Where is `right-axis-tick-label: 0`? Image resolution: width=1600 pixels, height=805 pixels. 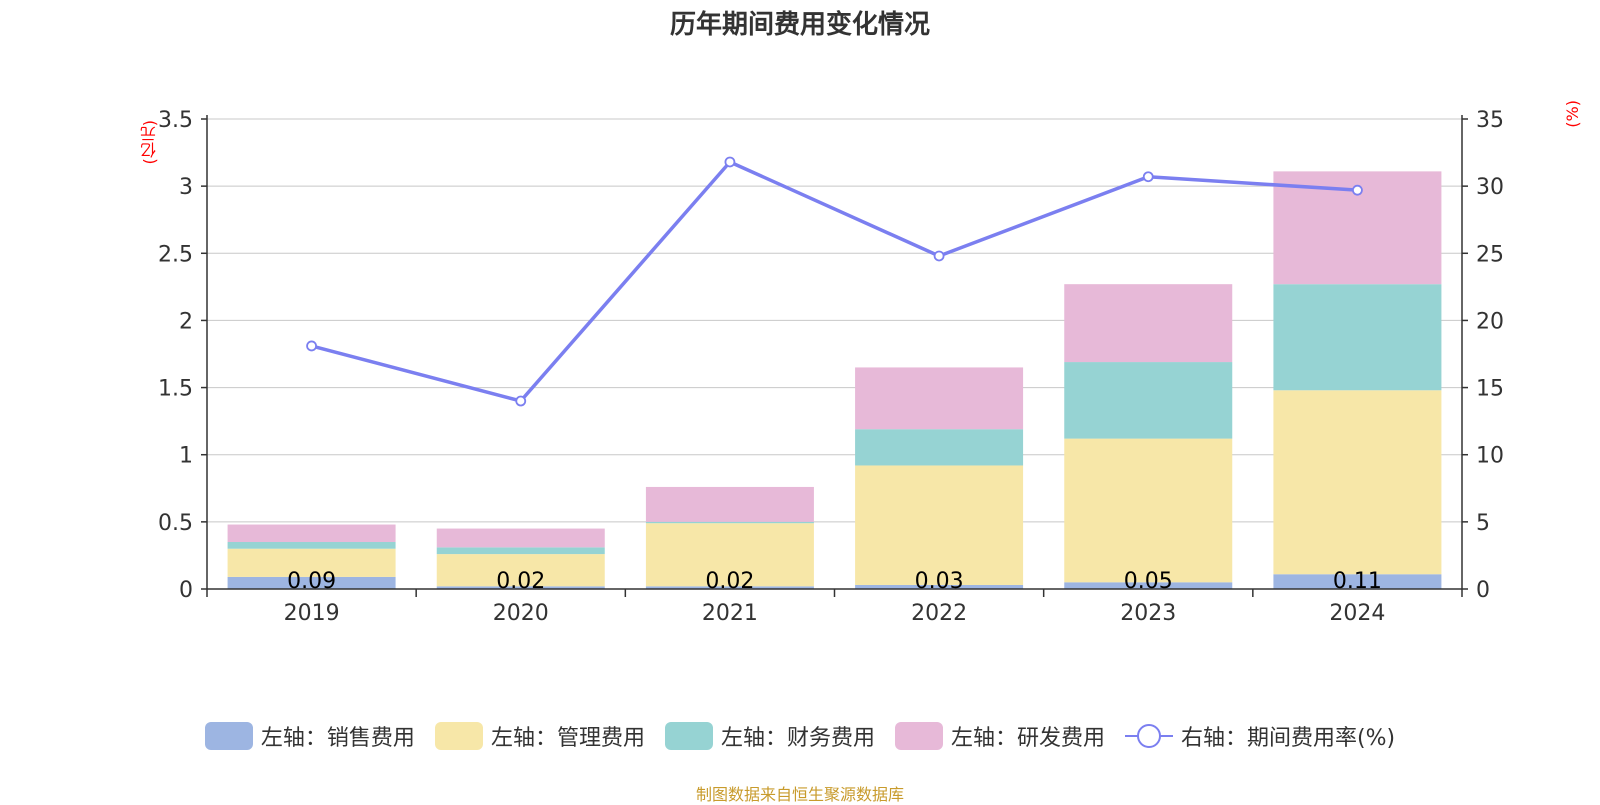 right-axis-tick-label: 0 is located at coordinates (1483, 590).